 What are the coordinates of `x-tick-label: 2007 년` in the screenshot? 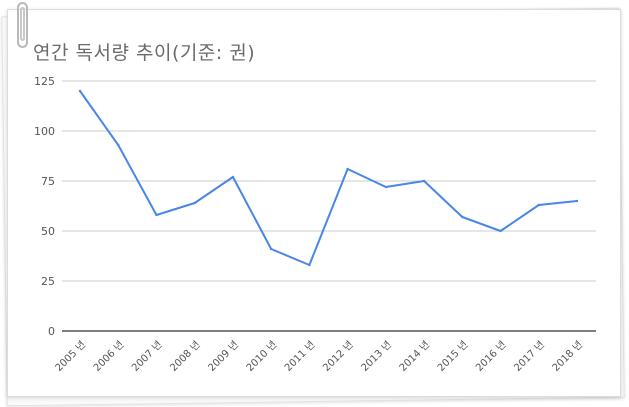 It's located at (146, 356).